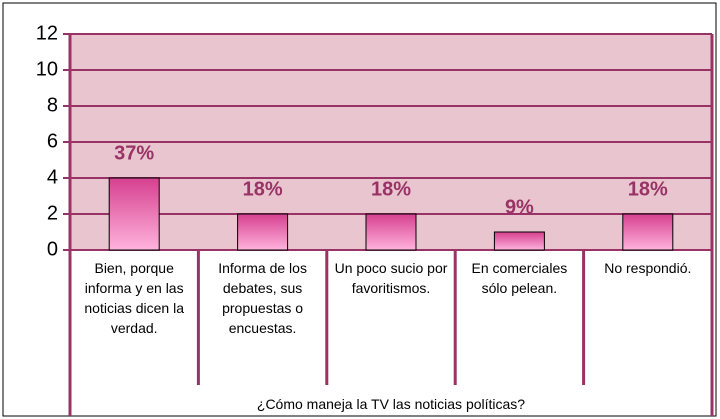 The height and width of the screenshot is (419, 720). I want to click on y-tick-label: 6, so click(52, 141).